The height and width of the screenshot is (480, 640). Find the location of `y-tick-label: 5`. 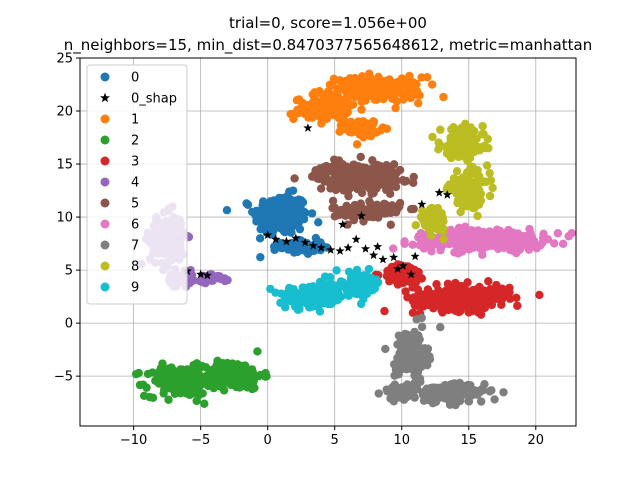

y-tick-label: 5 is located at coordinates (69, 271).